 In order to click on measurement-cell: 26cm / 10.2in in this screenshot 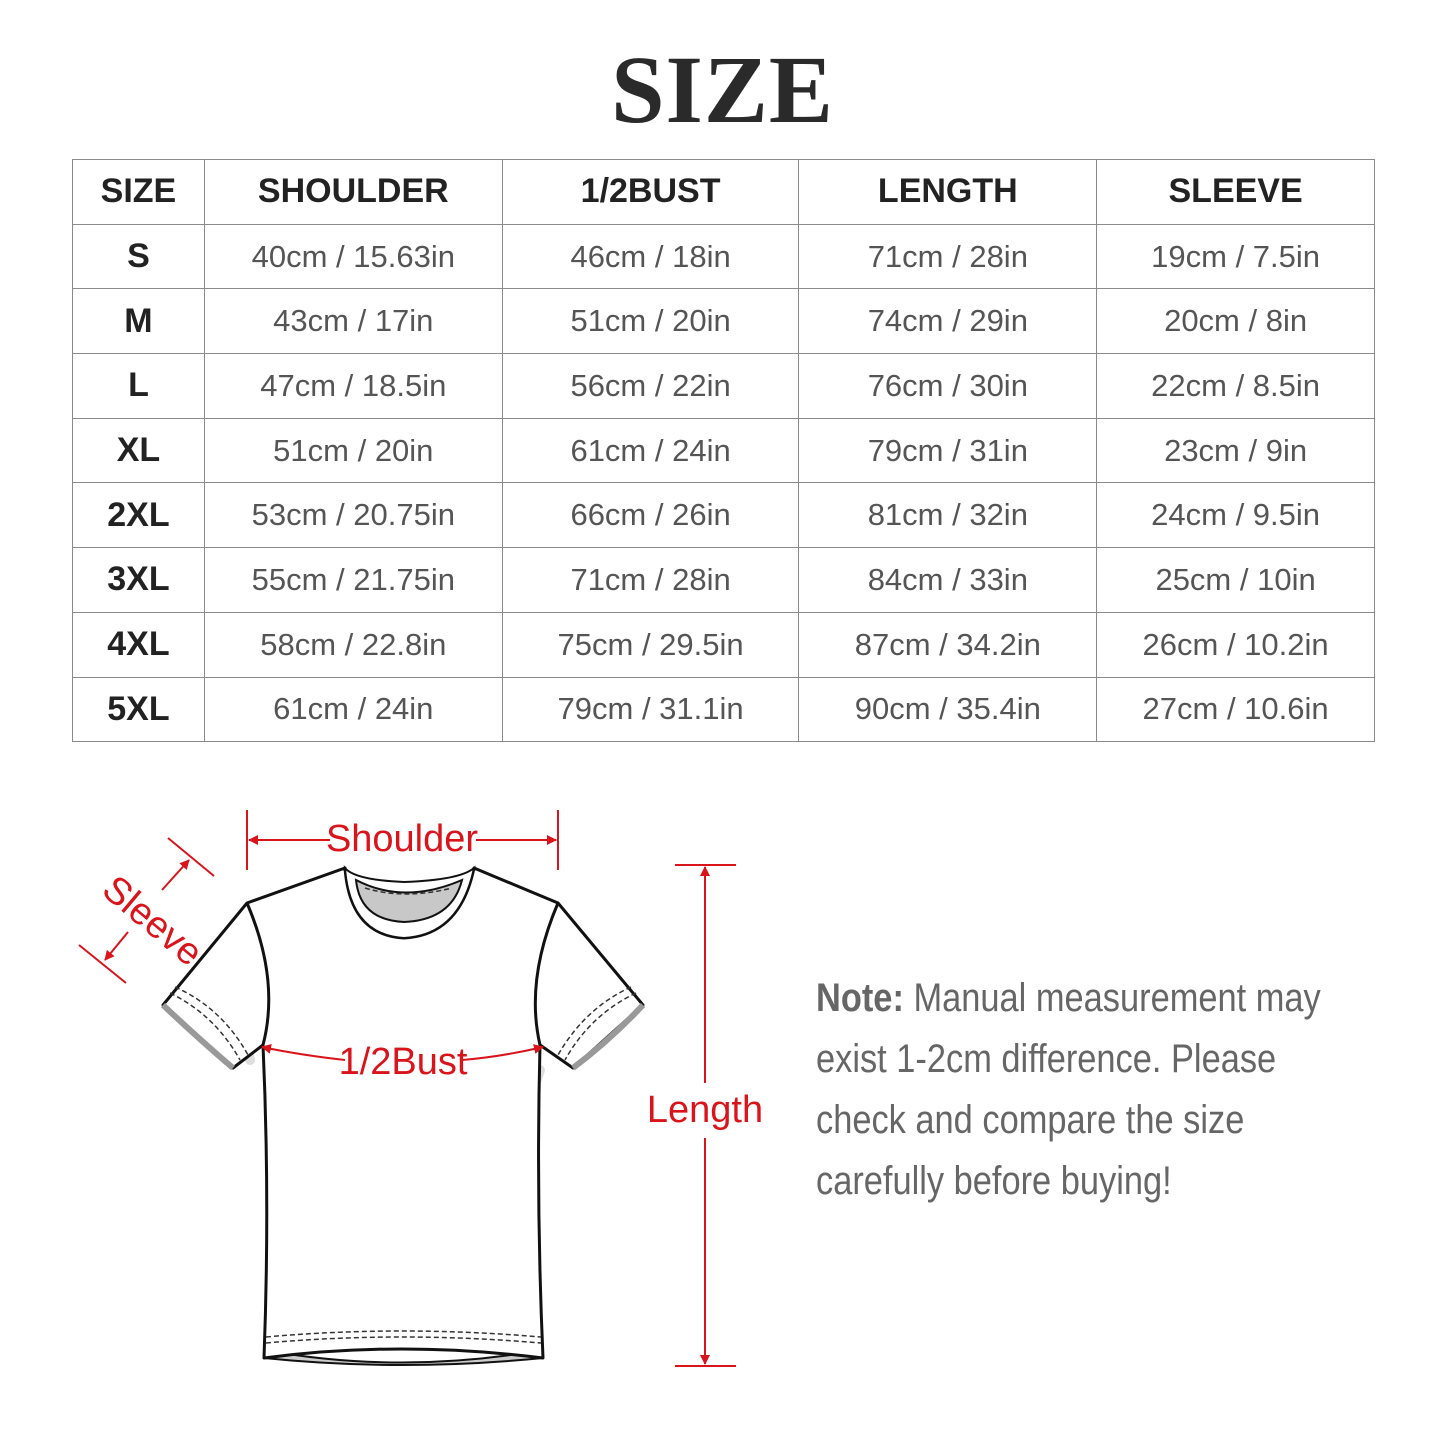, I will do `click(1235, 644)`.